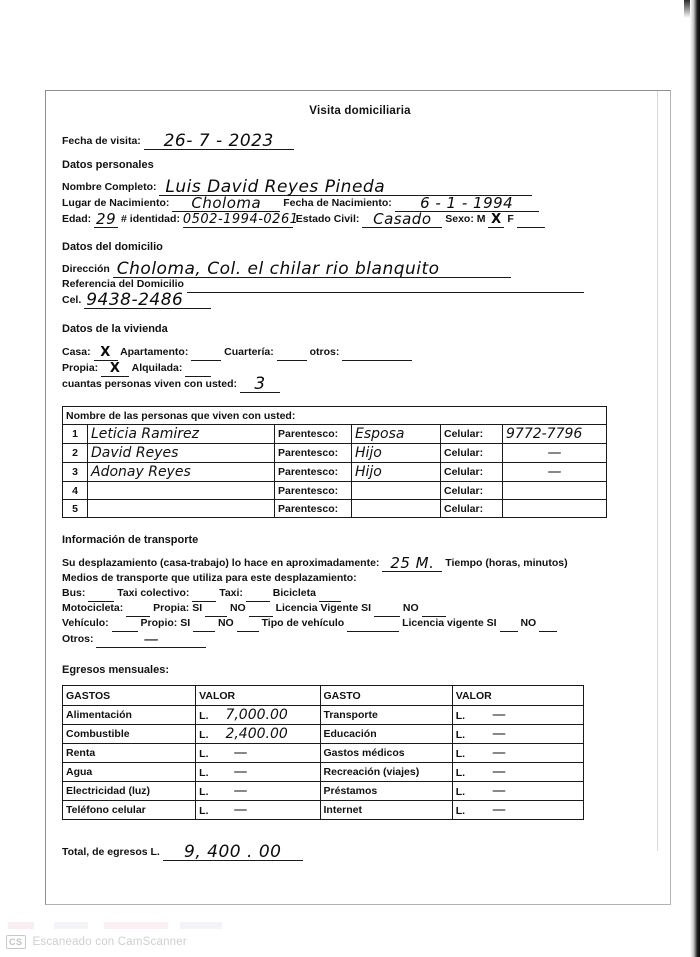 Image resolution: width=700 pixels, height=957 pixels. Describe the element at coordinates (506, 563) in the screenshot. I see `commute-time-suffix: Tiempo (horas, minutos)` at that location.